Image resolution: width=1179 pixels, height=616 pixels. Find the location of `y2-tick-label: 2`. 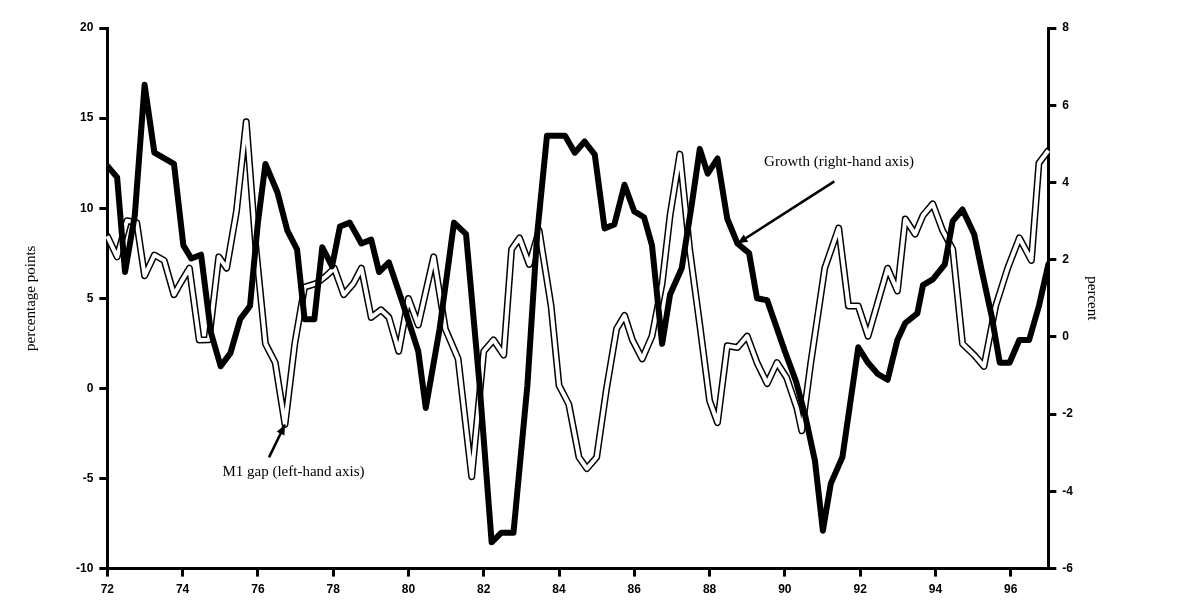

y2-tick-label: 2 is located at coordinates (1066, 259).